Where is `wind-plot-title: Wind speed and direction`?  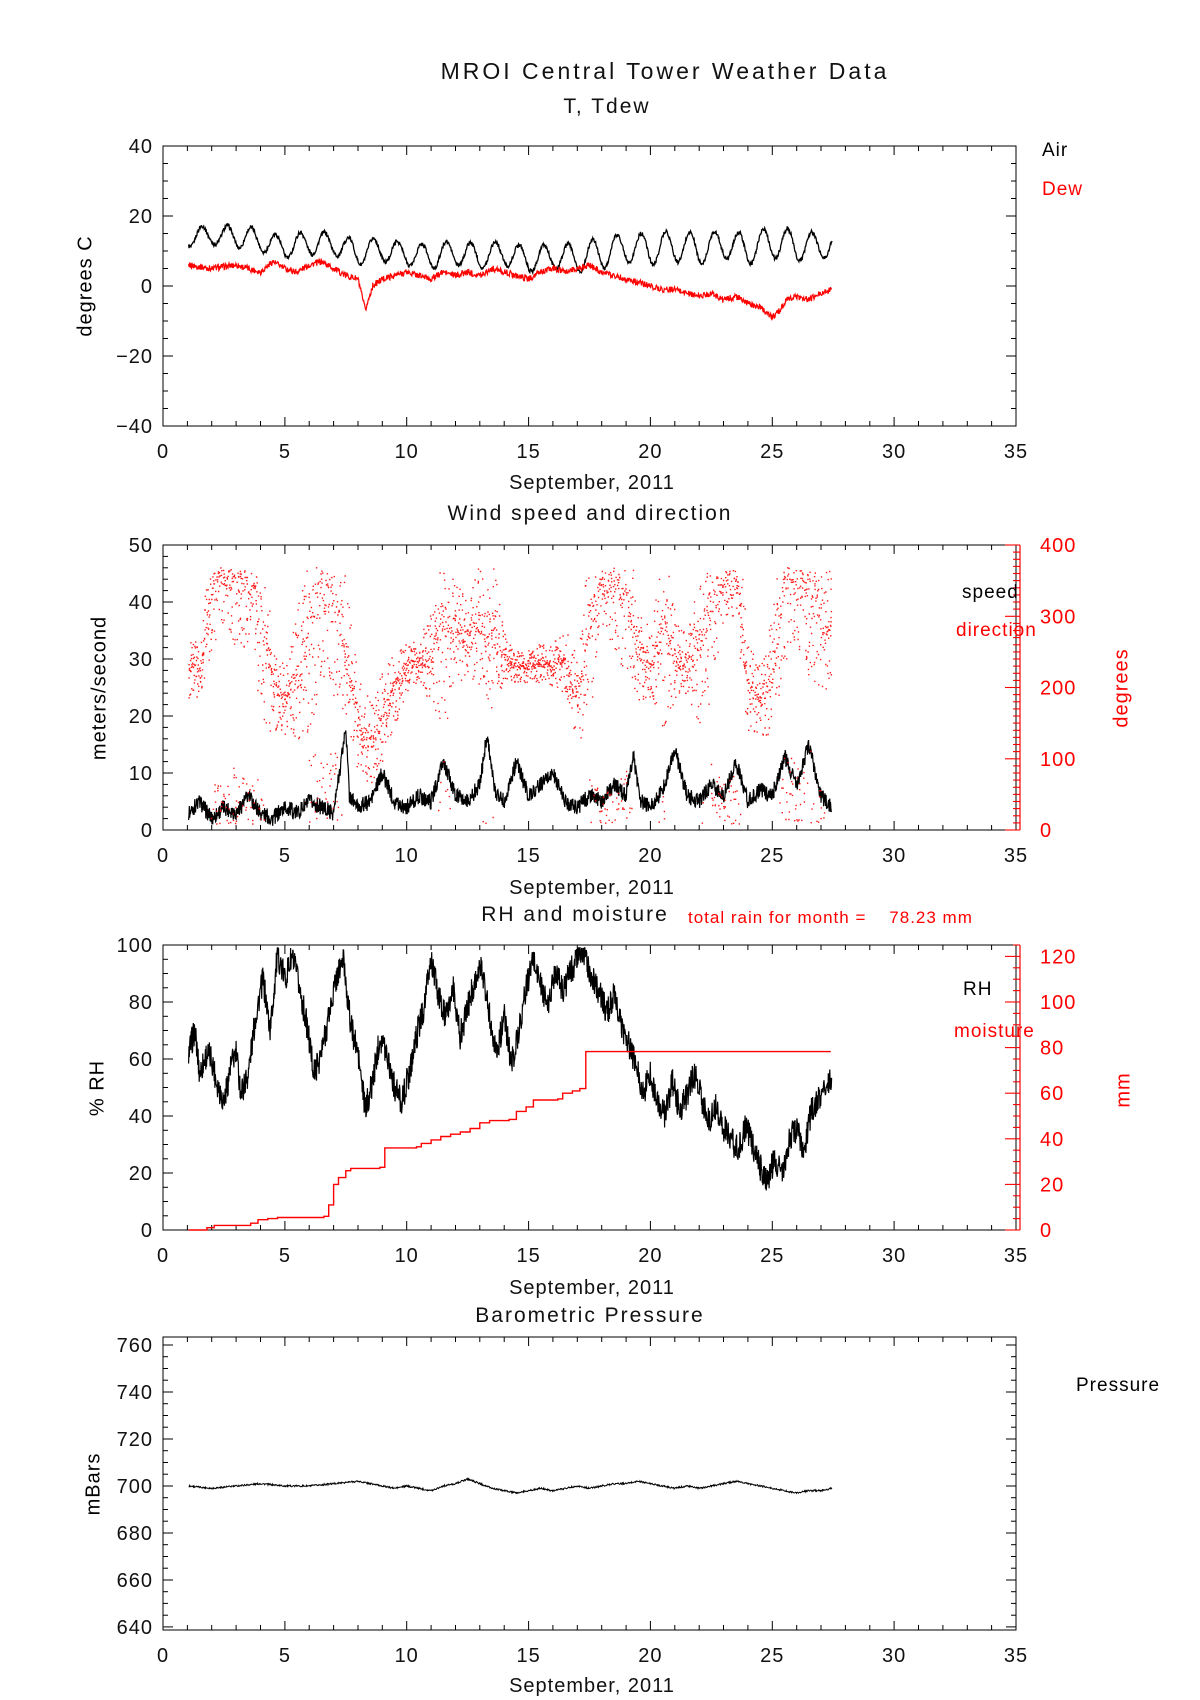
wind-plot-title: Wind speed and direction is located at coordinates (590, 513).